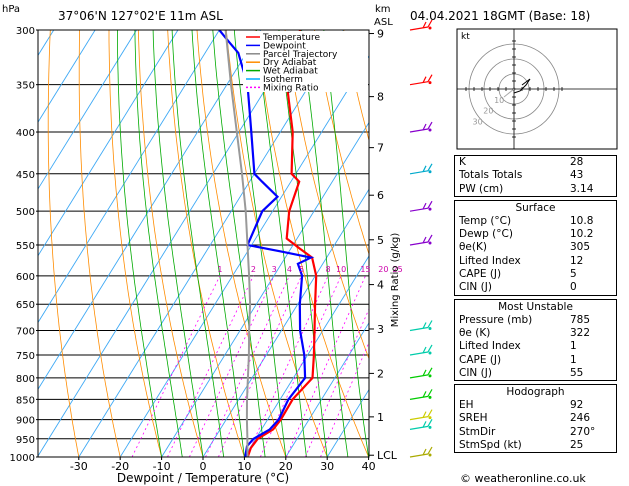 This screenshot has width=629, height=486. Describe the element at coordinates (465, 37) in the screenshot. I see `hodograph-kt-label: kt` at that location.